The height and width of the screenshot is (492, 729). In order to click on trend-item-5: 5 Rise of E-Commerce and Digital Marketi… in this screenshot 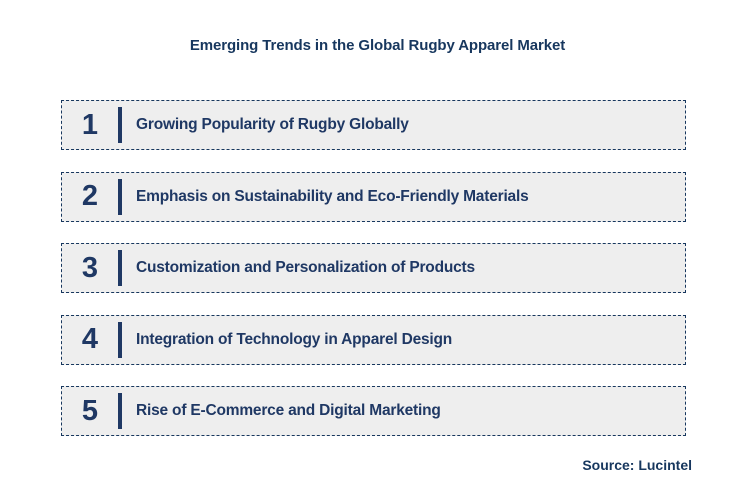, I will do `click(373, 411)`.